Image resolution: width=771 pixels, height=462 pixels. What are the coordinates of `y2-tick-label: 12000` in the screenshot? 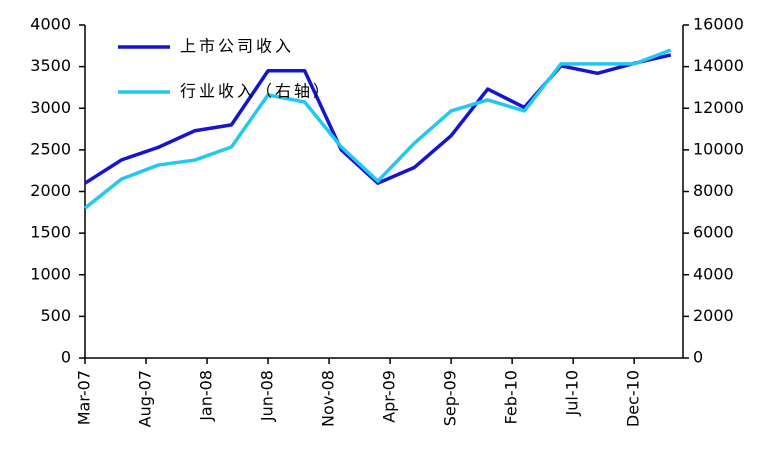 It's located at (718, 107).